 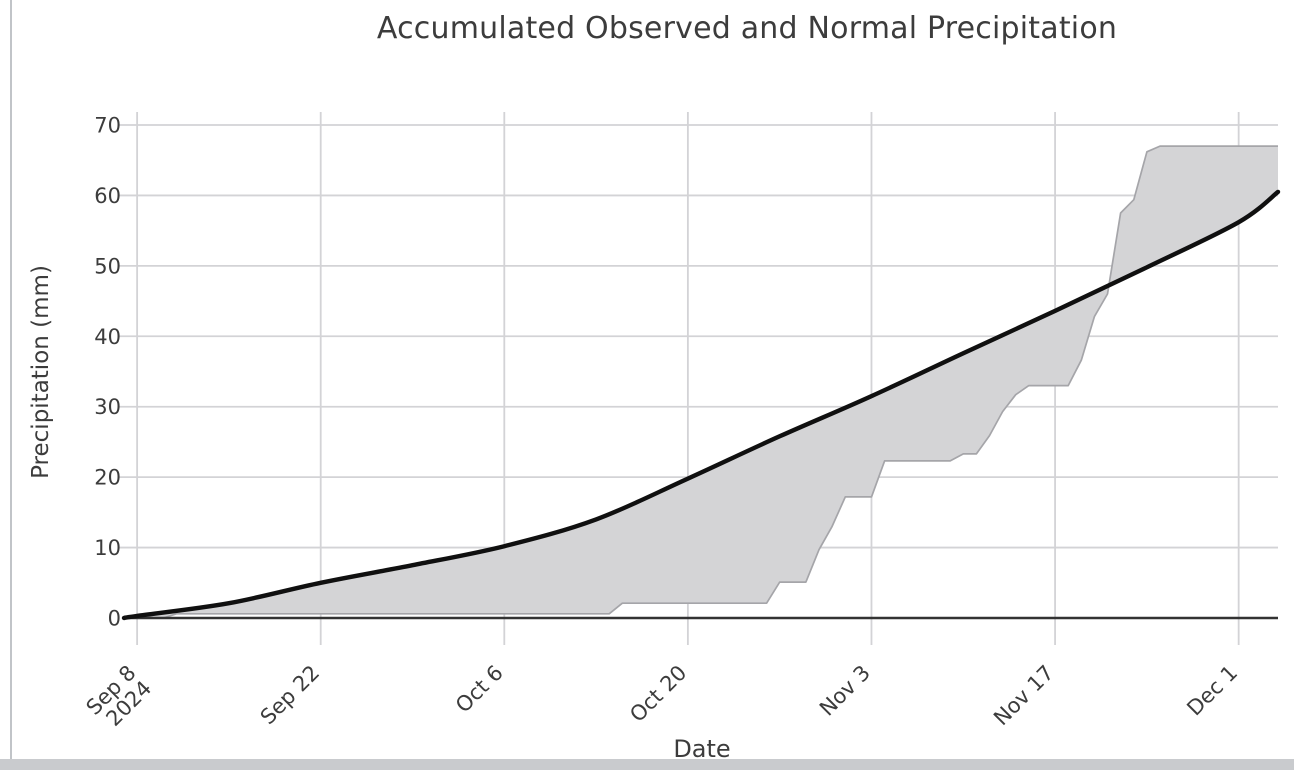 I want to click on svg-text: Nov 17, so click(x=1024, y=696).